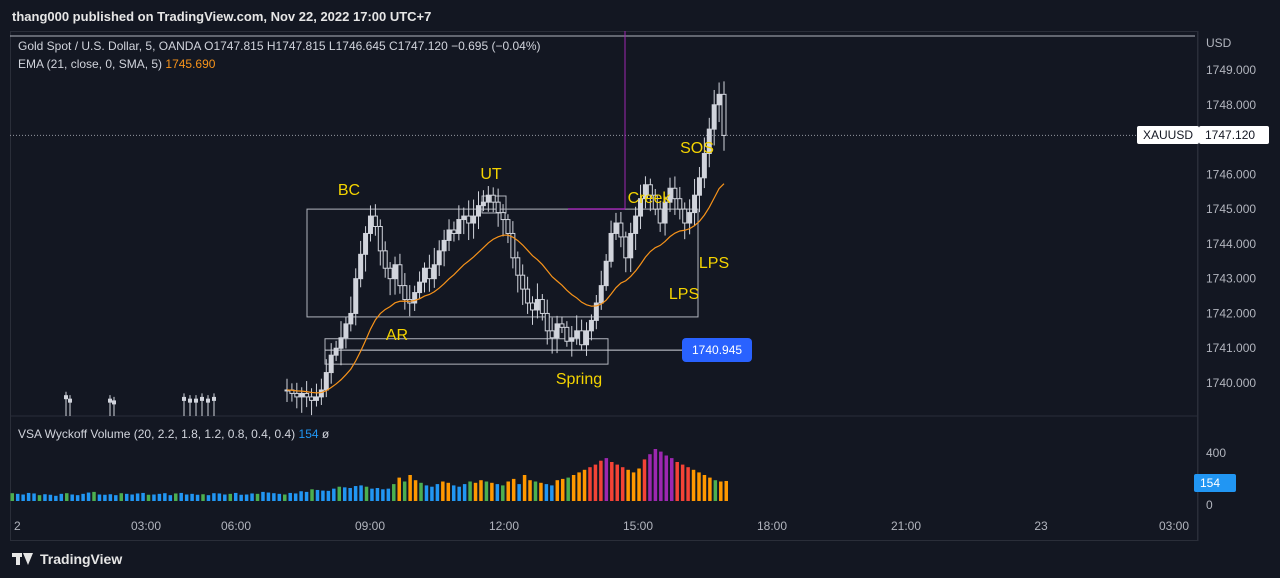  I want to click on level-price-tag: 1740.945, so click(717, 350).